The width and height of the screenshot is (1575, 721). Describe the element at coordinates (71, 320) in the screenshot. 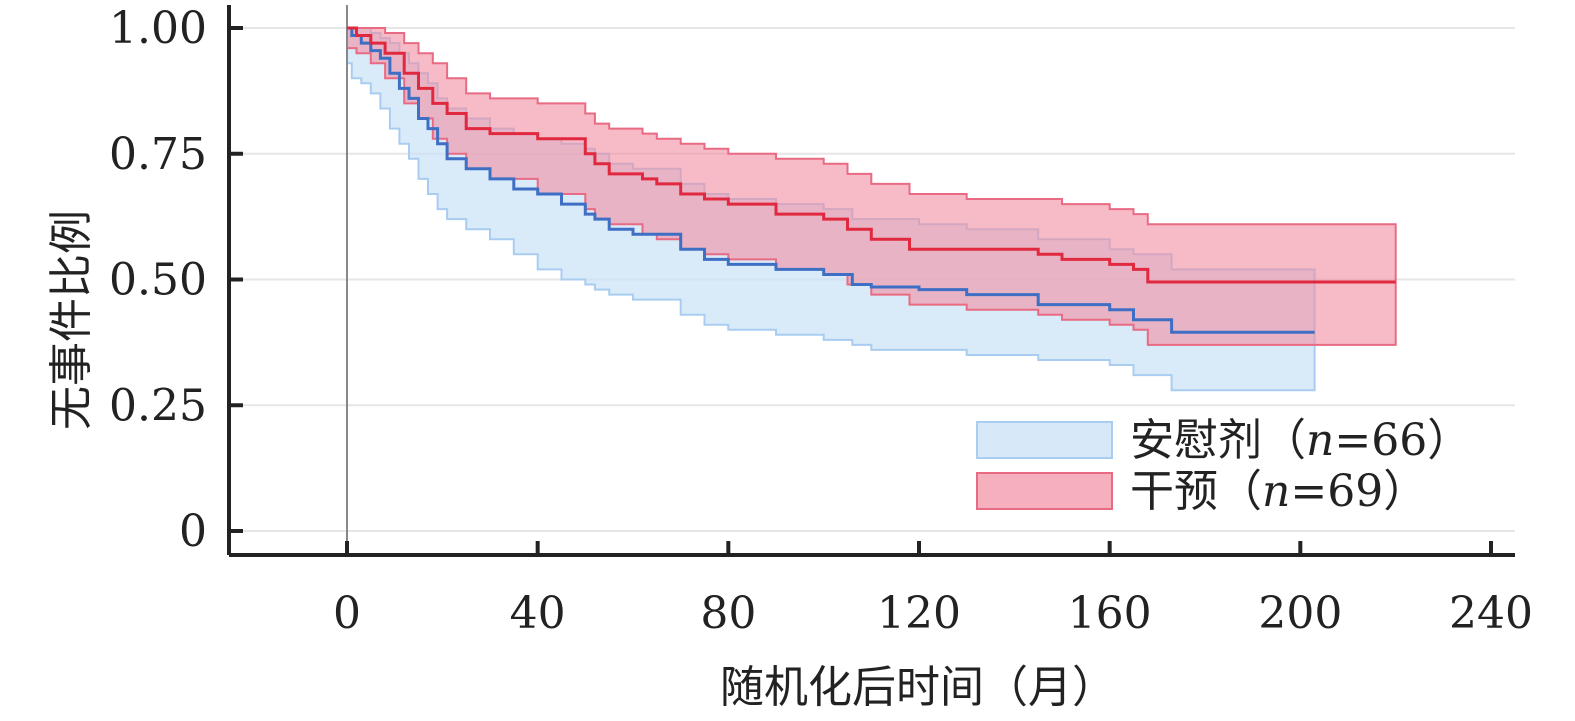

I see `y-axis-title: 无事件比例` at that location.